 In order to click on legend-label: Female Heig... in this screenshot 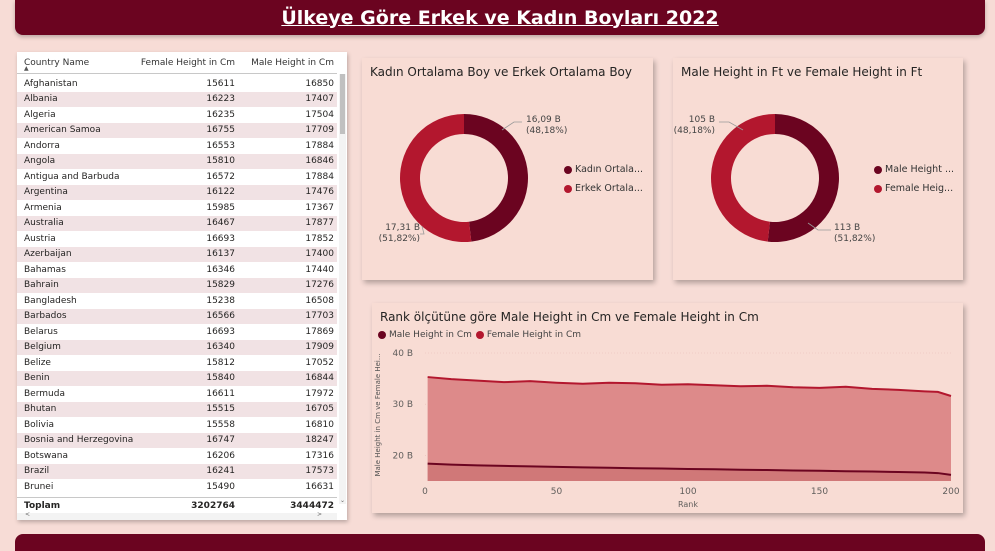, I will do `click(919, 188)`.